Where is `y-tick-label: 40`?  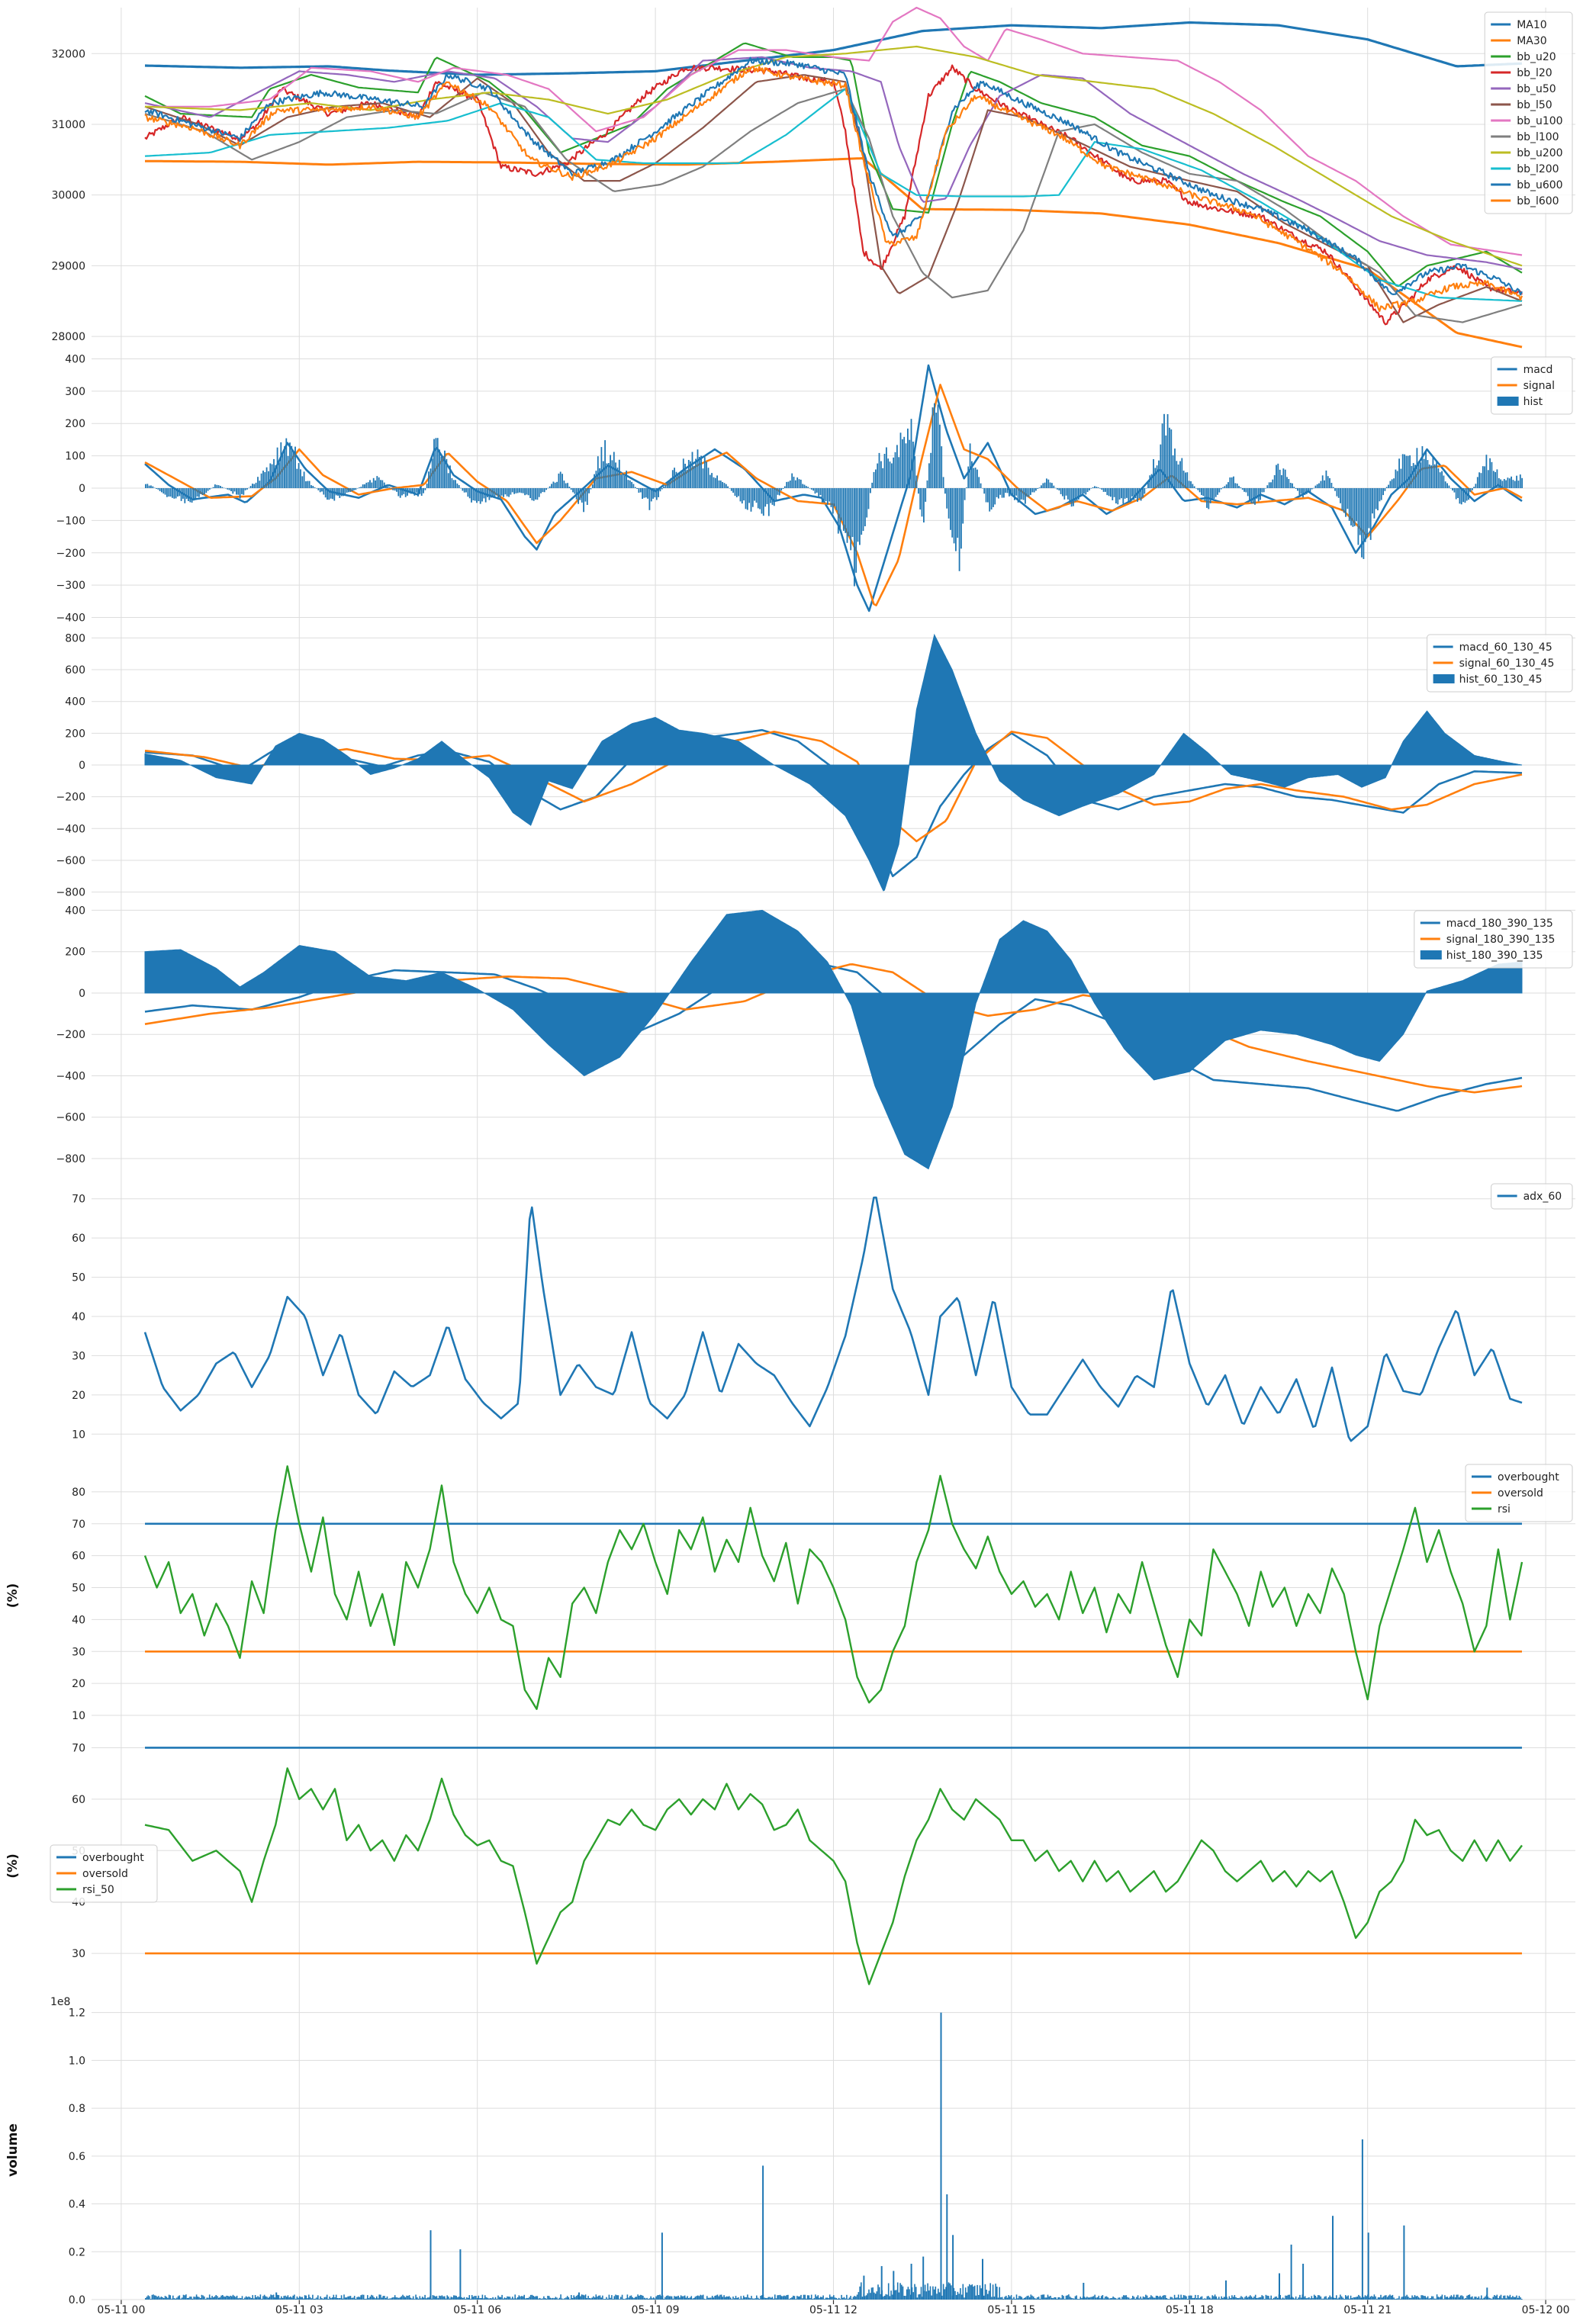
y-tick-label: 40 is located at coordinates (78, 1620).